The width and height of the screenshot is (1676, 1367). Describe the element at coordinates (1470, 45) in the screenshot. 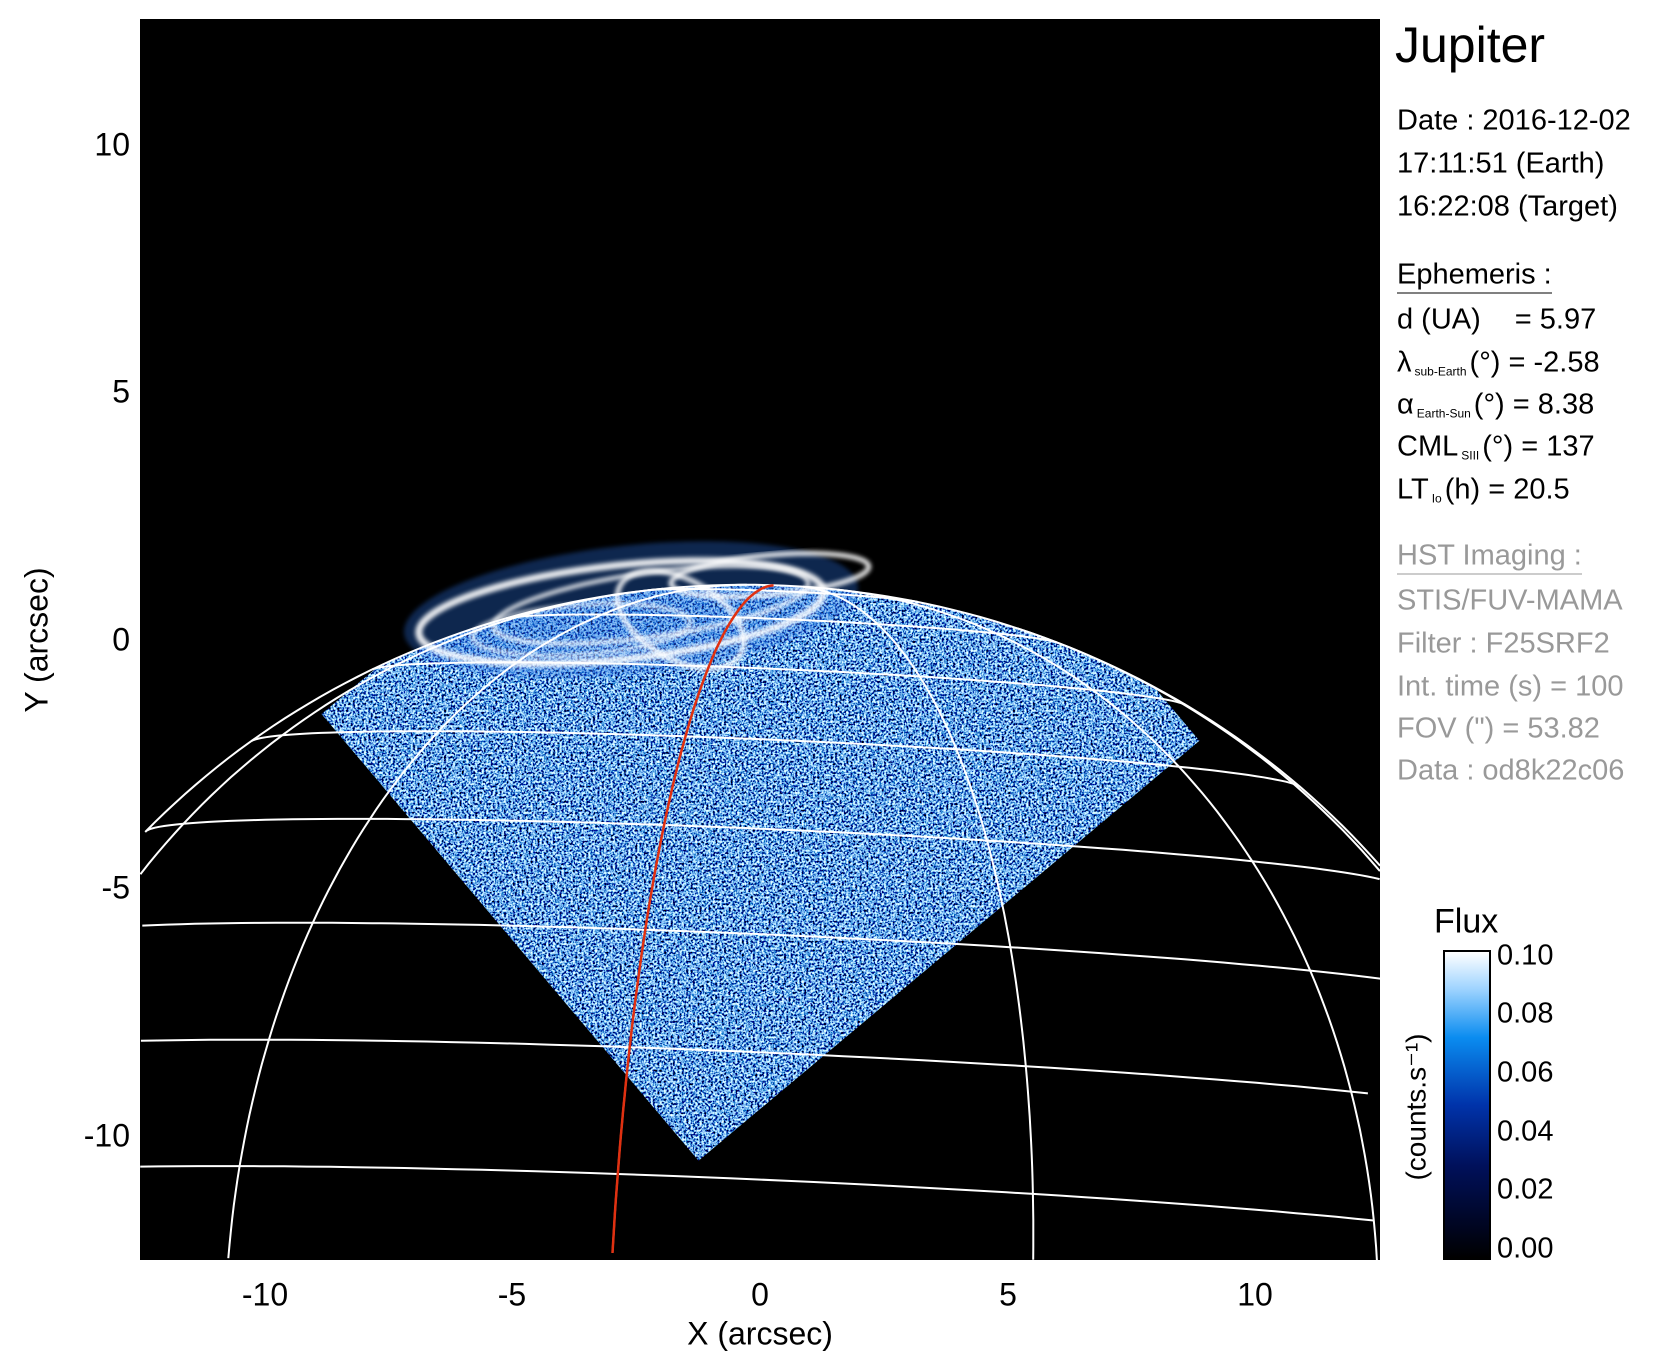

I see `target-title: Jupiter` at that location.